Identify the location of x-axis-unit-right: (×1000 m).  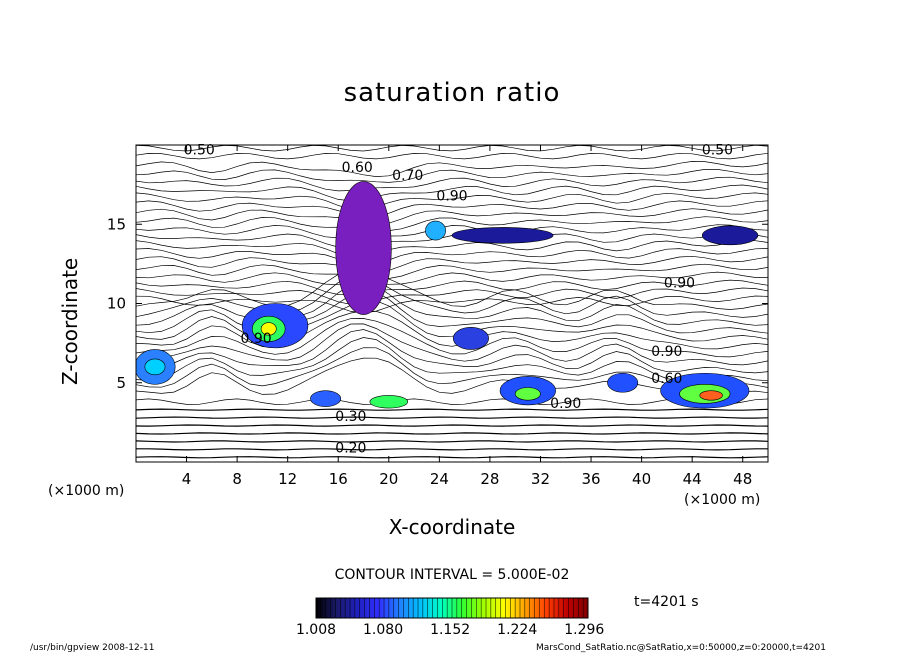
(722, 500).